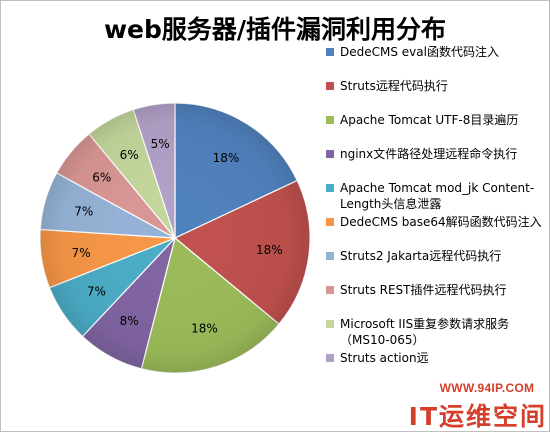 Image resolution: width=550 pixels, height=433 pixels. What do you see at coordinates (437, 302) in the screenshot?
I see `legend-item-8: Struts REST插件远程代码执行` at bounding box center [437, 302].